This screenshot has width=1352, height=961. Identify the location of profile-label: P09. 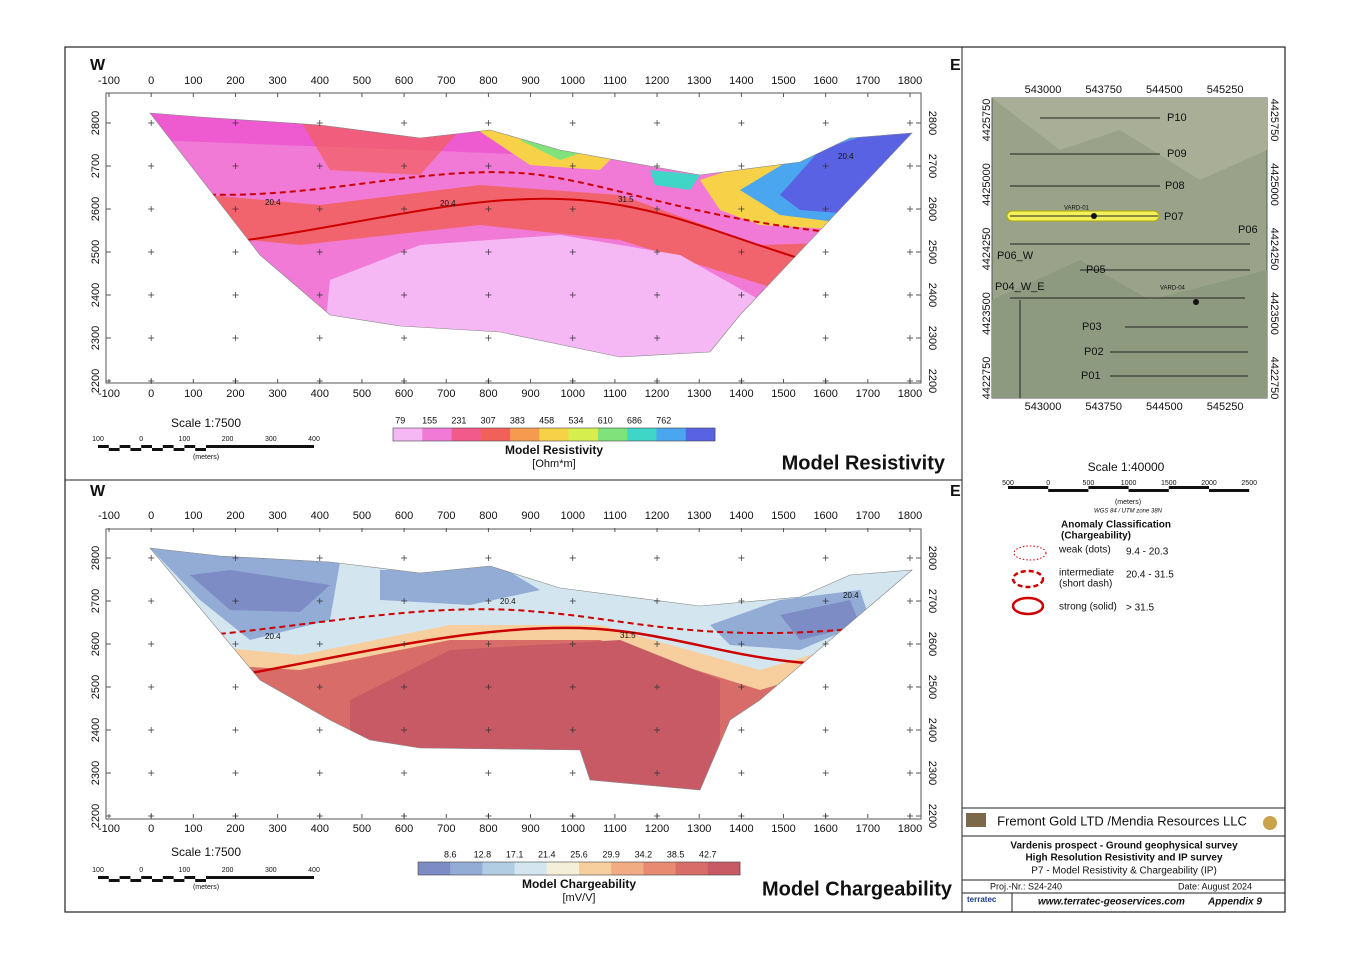
(1177, 154).